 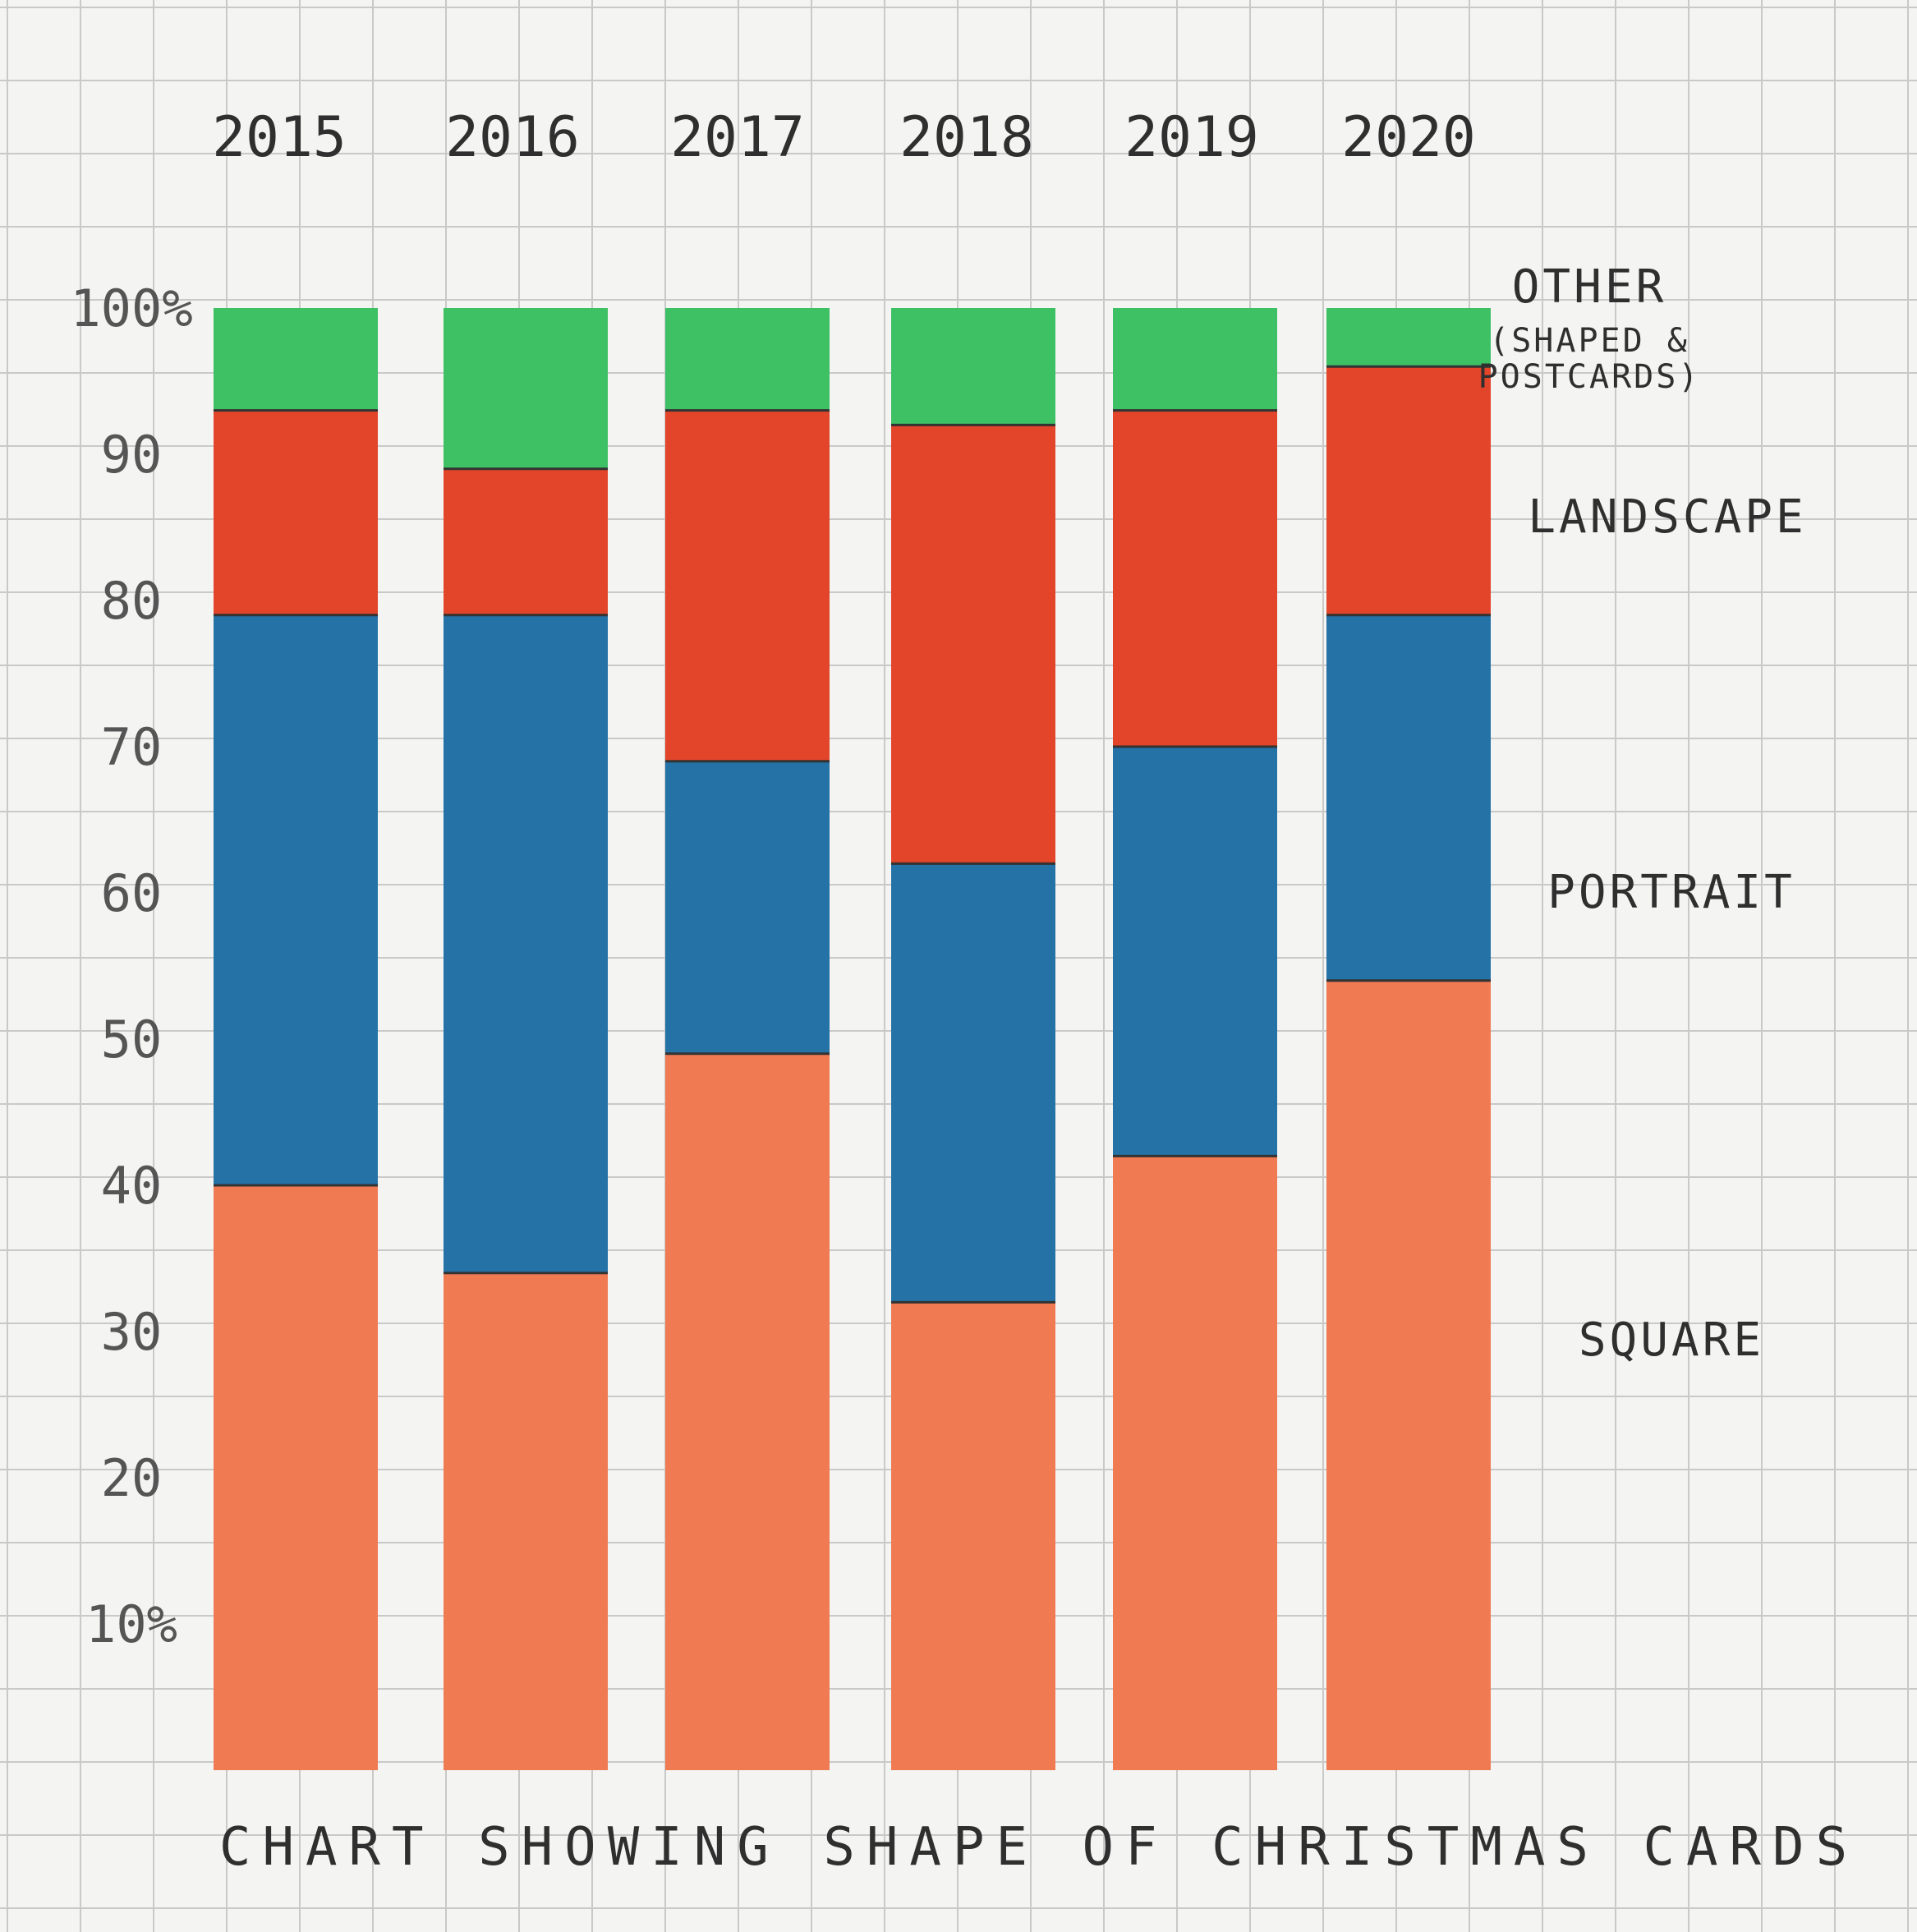 I want to click on bar-segment-2020-other, so click(x=1408, y=337).